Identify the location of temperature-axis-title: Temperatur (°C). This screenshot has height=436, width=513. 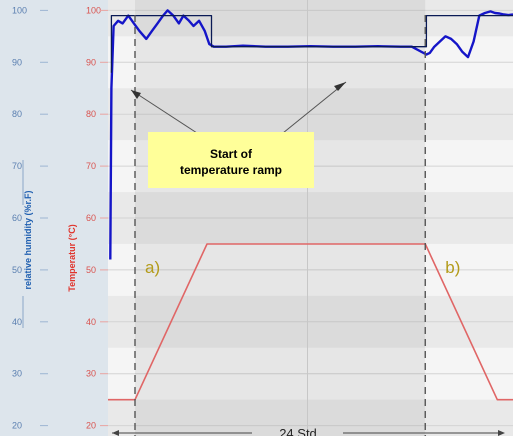
(72, 257).